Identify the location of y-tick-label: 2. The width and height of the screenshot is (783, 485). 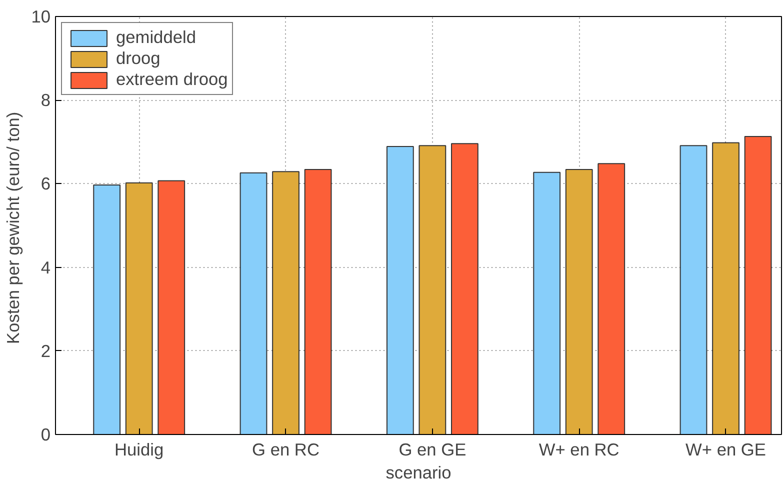
(45, 350).